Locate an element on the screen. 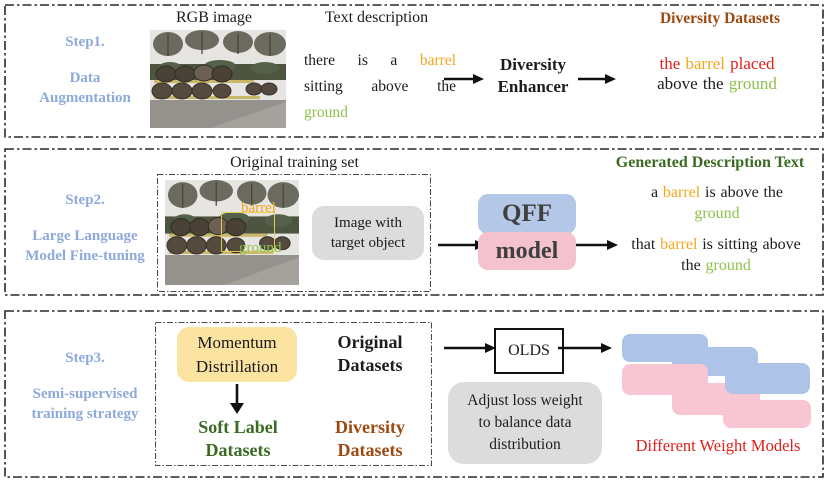 This screenshot has height=482, width=830. step3-name: Semi-supervised training strategy is located at coordinates (85, 404).